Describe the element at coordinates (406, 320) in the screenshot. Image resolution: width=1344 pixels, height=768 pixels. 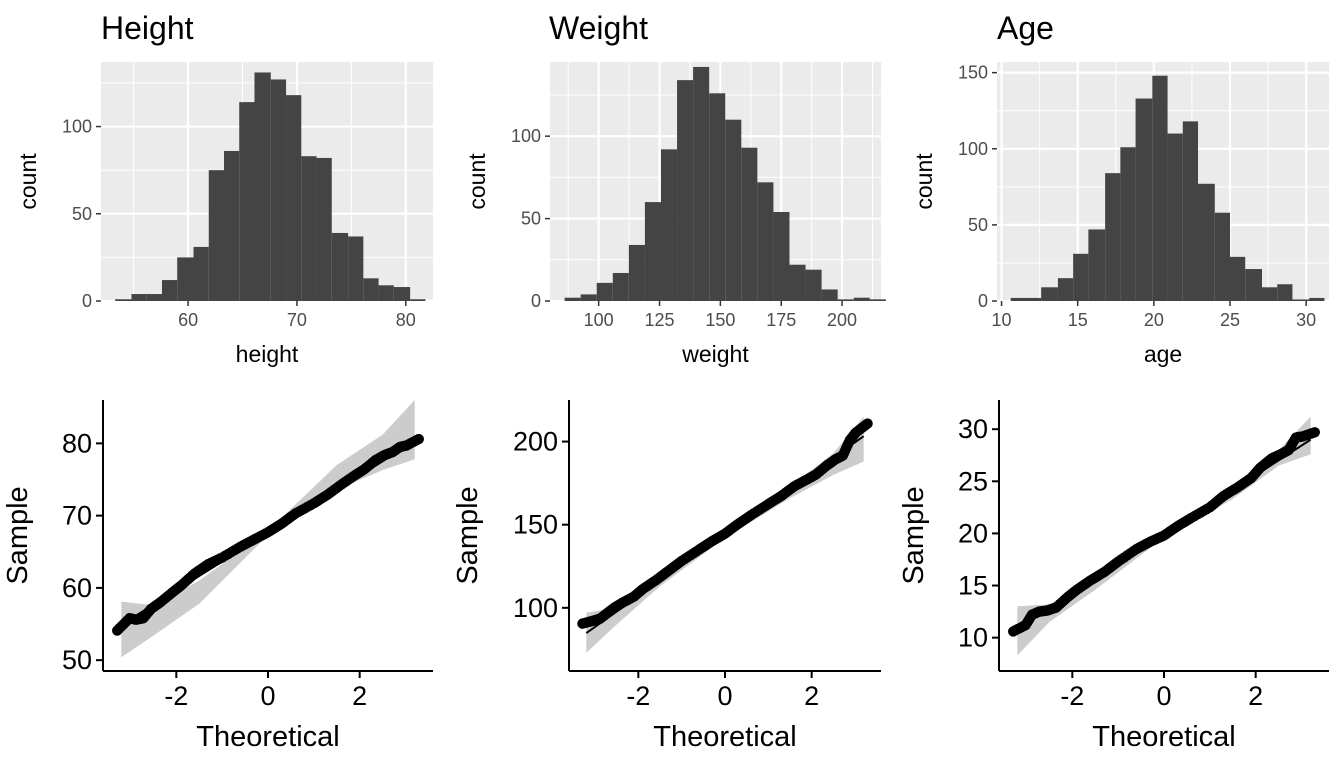
I see `height-x-tick-label: 80` at that location.